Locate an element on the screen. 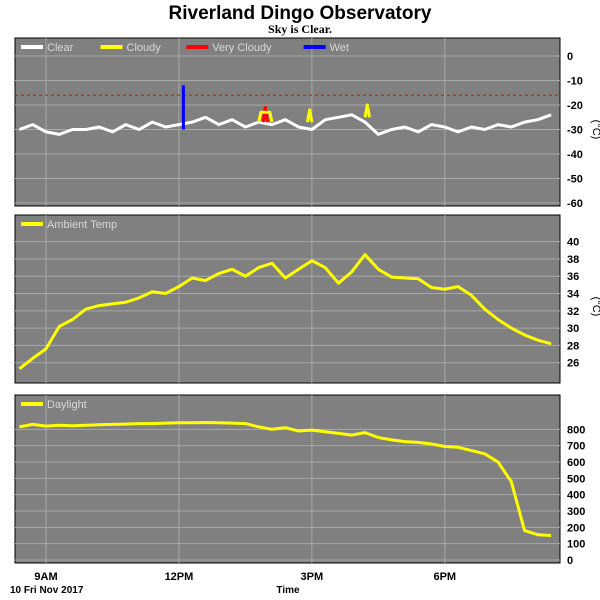  legend-label: Wet is located at coordinates (339, 48).